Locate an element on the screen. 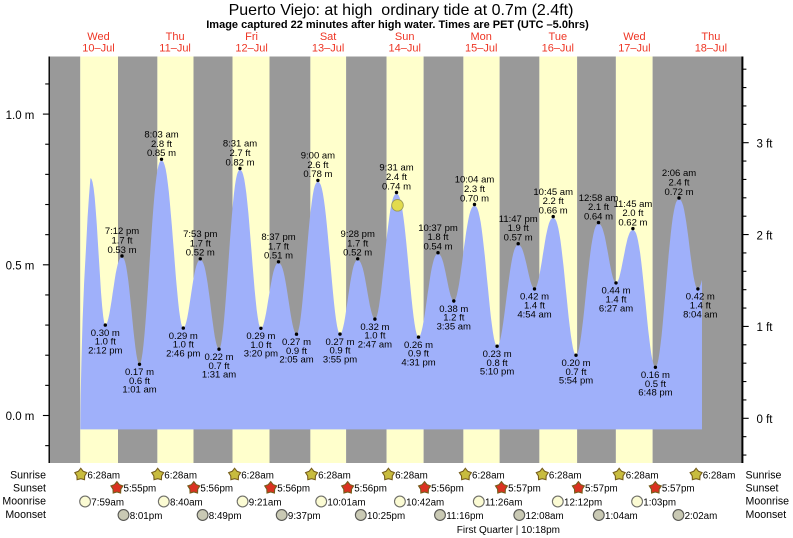 This screenshot has width=793, height=538. svg-text: 11–Jul is located at coordinates (175, 49).